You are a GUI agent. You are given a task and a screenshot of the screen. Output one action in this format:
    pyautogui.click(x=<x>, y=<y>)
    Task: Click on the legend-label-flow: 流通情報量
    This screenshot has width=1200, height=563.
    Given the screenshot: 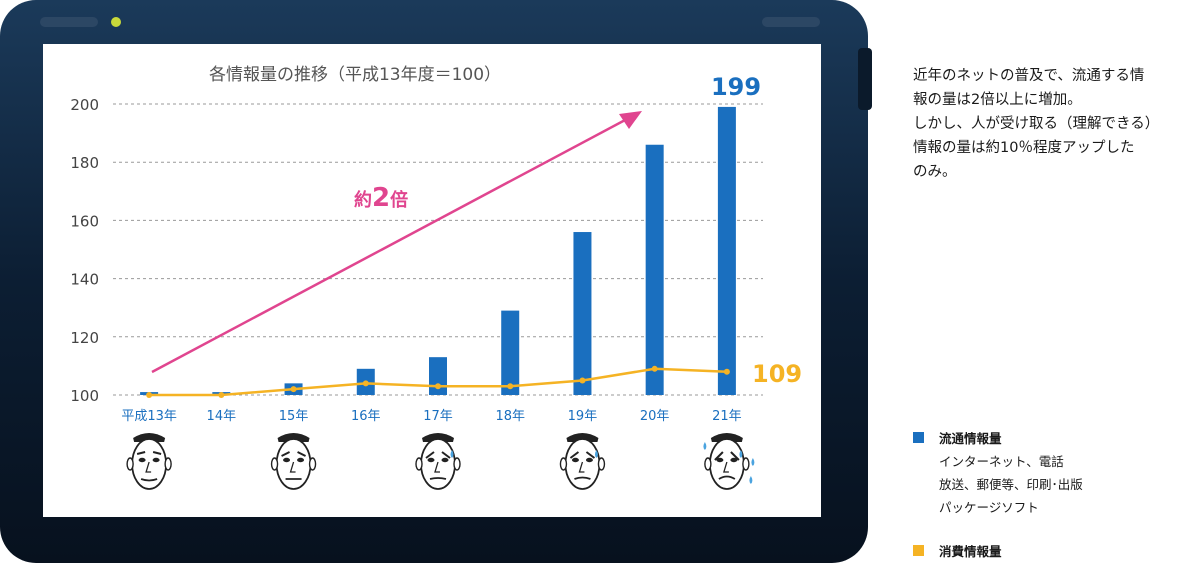 What is the action you would take?
    pyautogui.click(x=970, y=438)
    